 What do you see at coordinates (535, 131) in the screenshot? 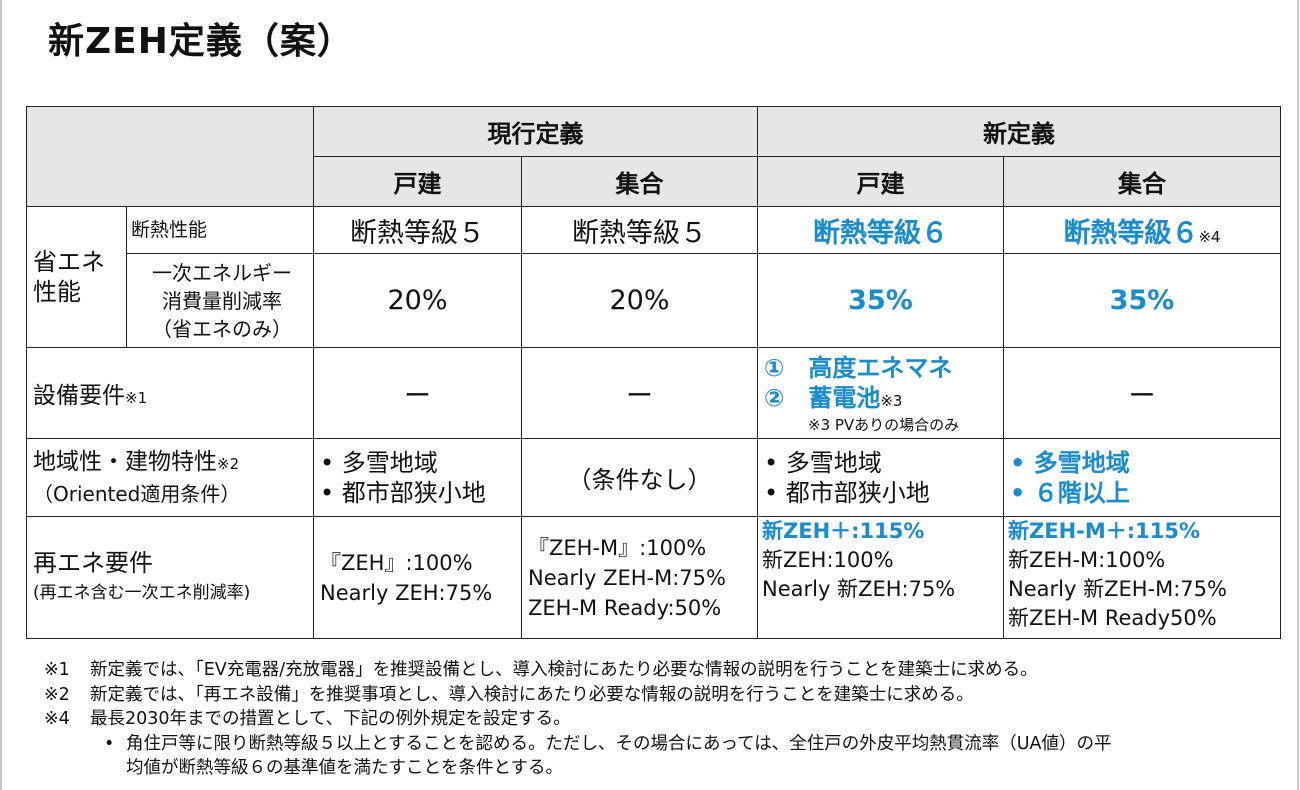
I see `header-current-definition: 現行定義` at bounding box center [535, 131].